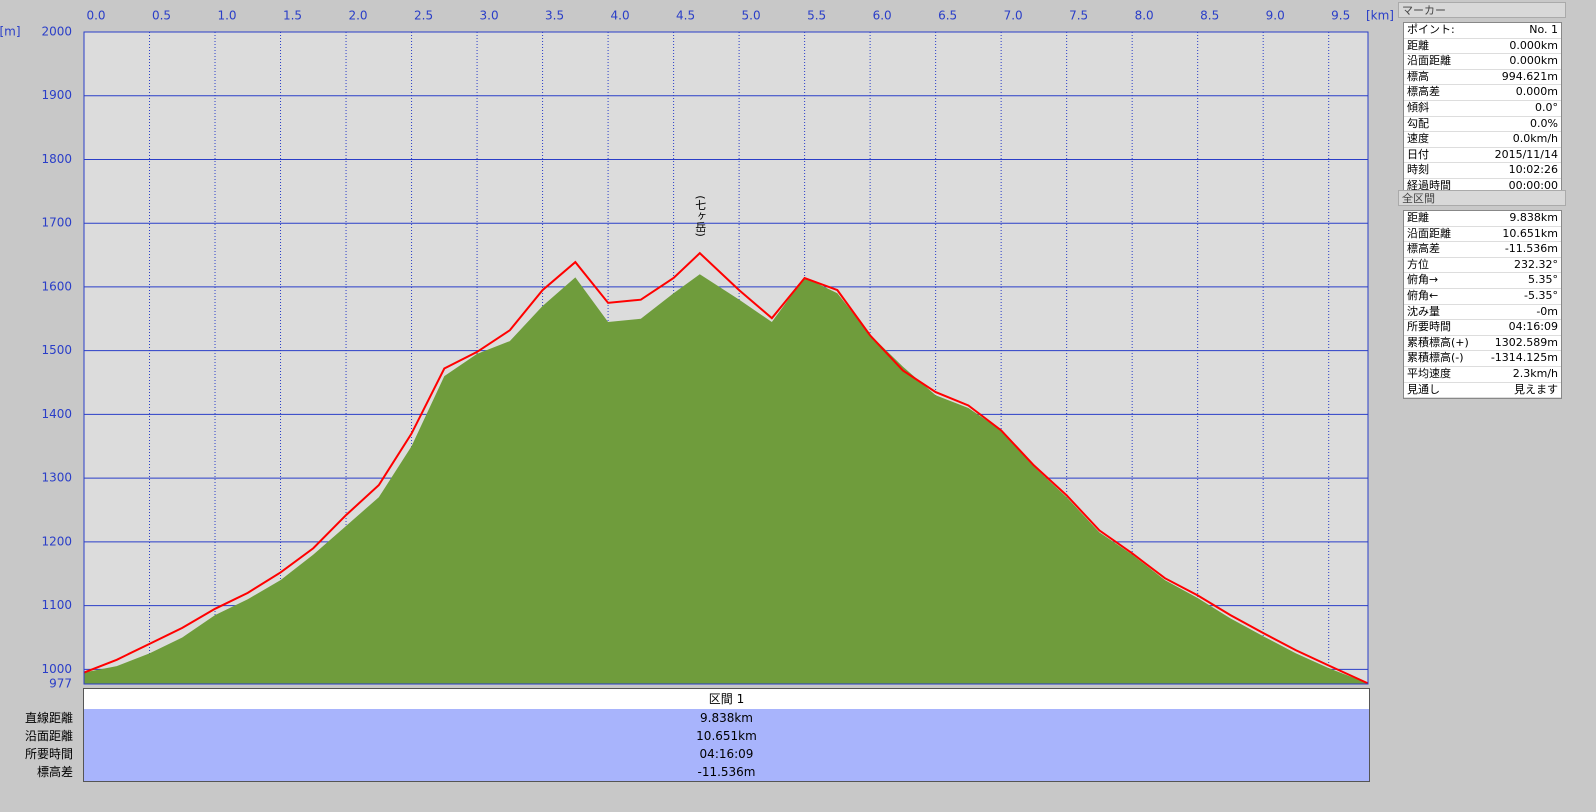 The width and height of the screenshot is (1596, 812). I want to click on row-label: 勾配, so click(1418, 123).